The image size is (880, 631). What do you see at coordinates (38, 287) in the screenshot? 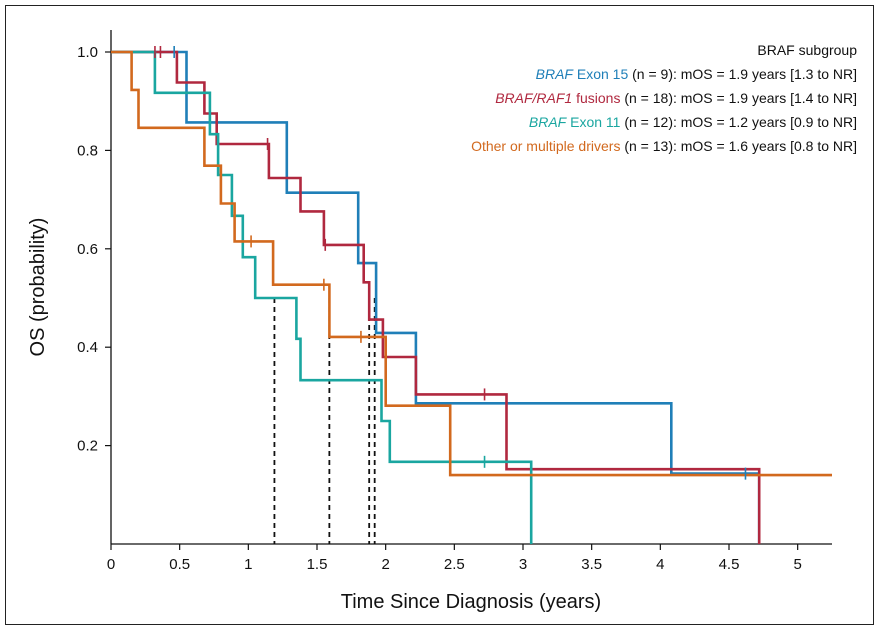
I see `y-axis-title: OS (probability)` at bounding box center [38, 287].